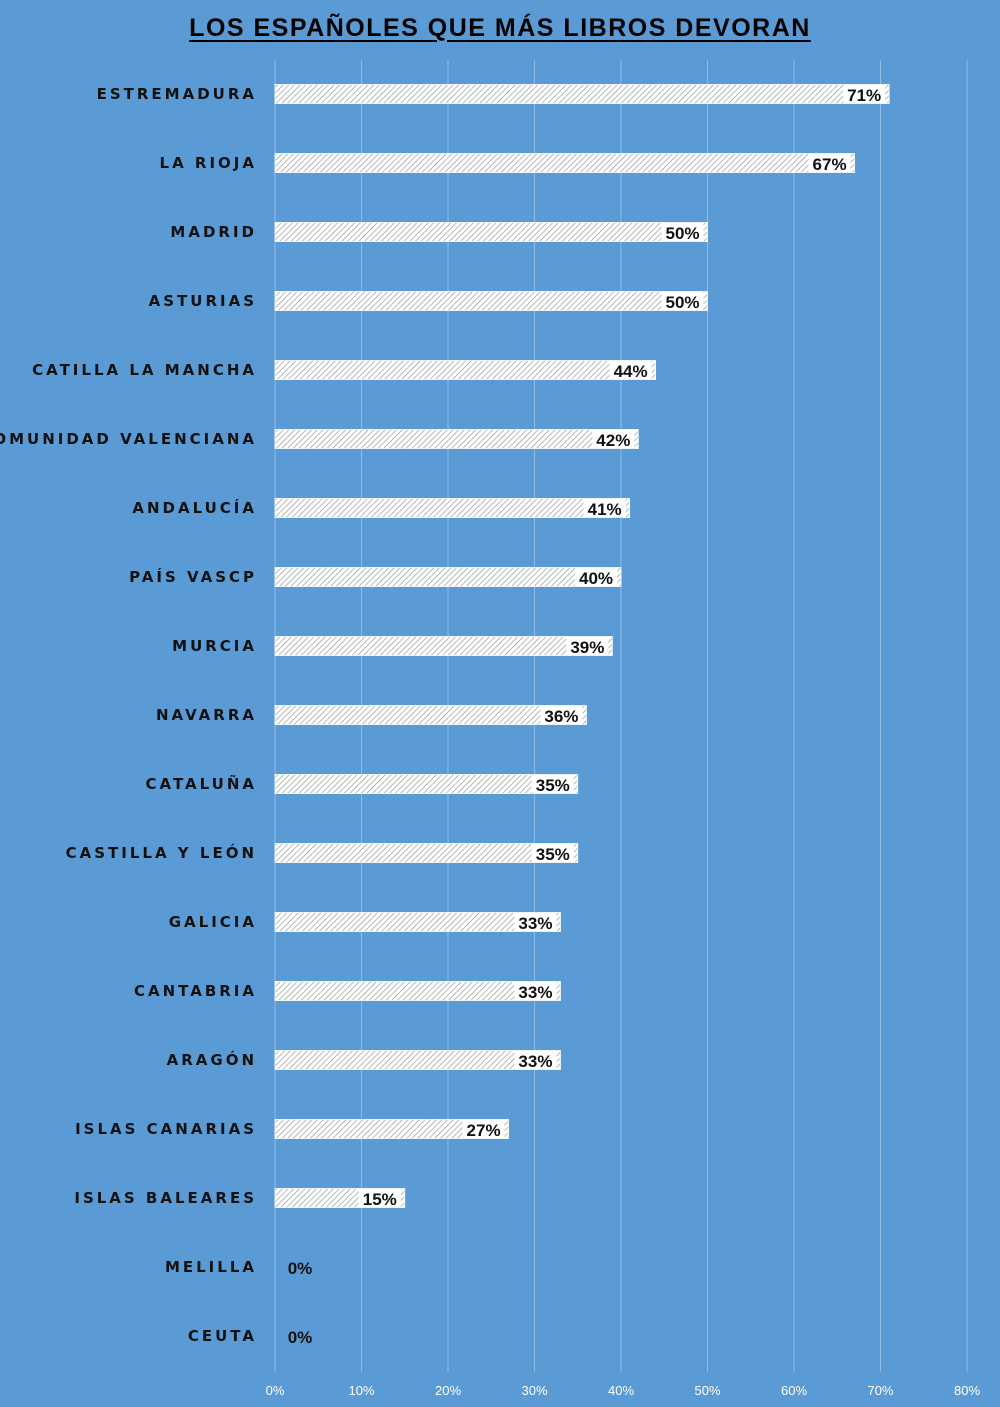 The height and width of the screenshot is (1407, 1000). I want to click on x-tick-label: 30%, so click(534, 1390).